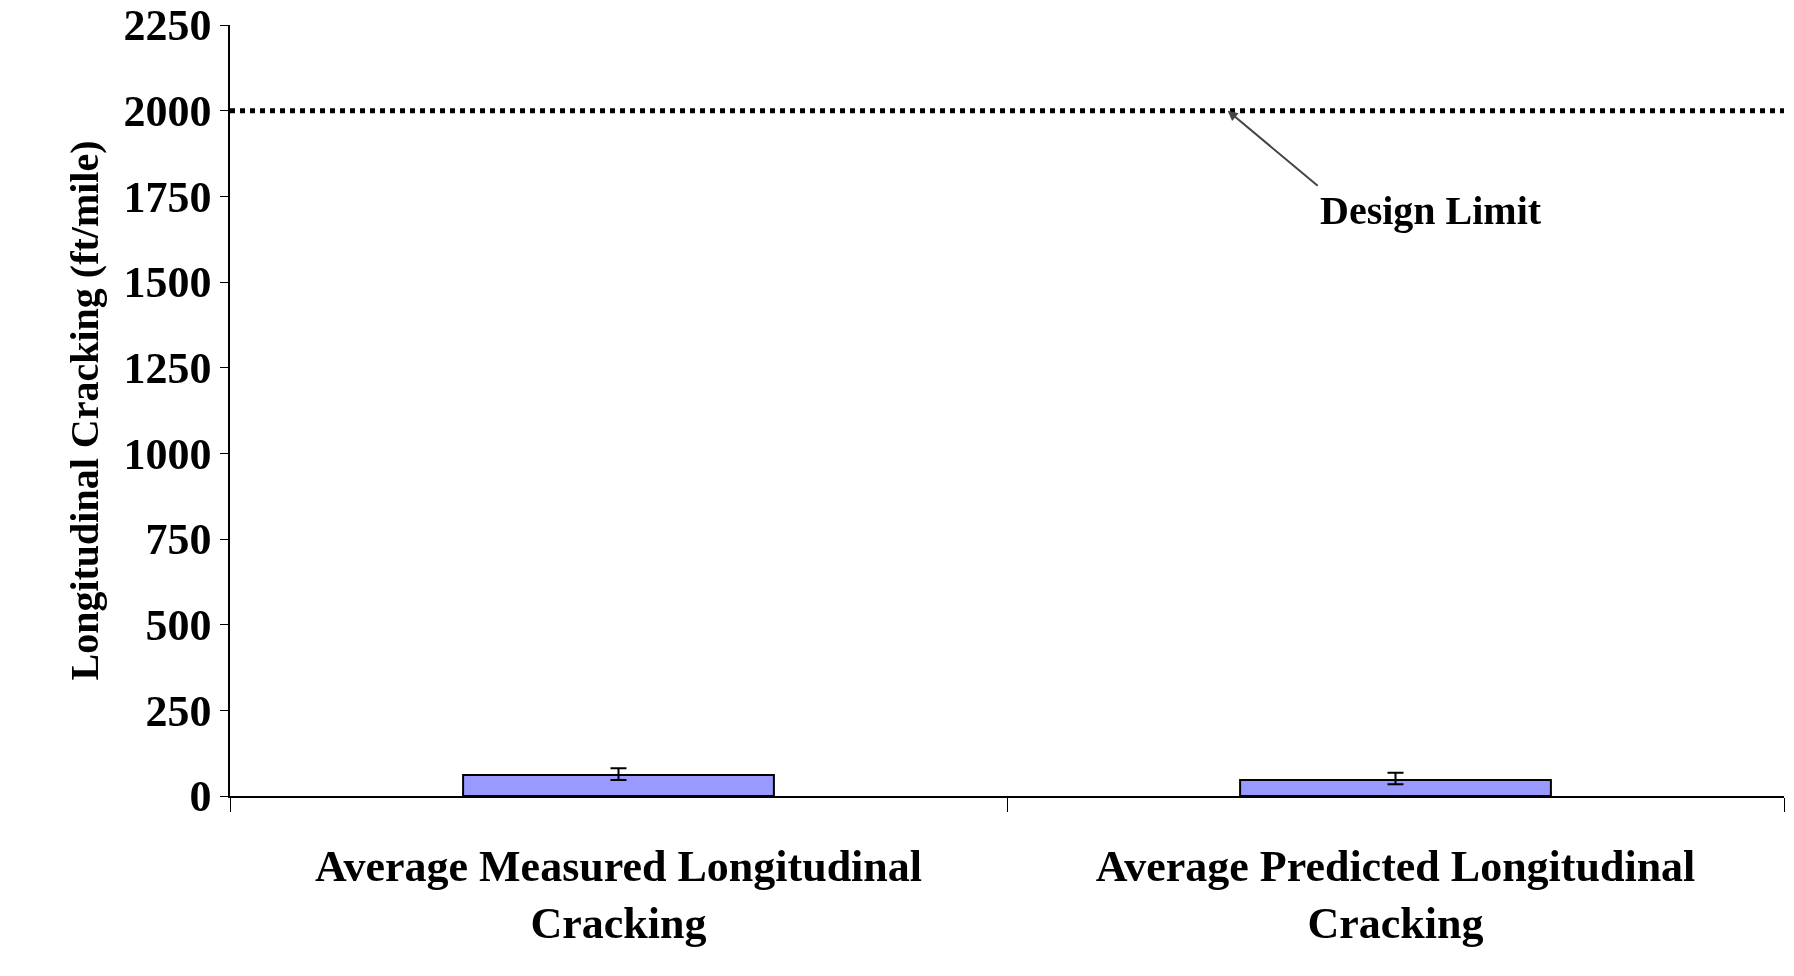  Describe the element at coordinates (1431, 210) in the screenshot. I see `ref-line-label: Design Limit` at that location.